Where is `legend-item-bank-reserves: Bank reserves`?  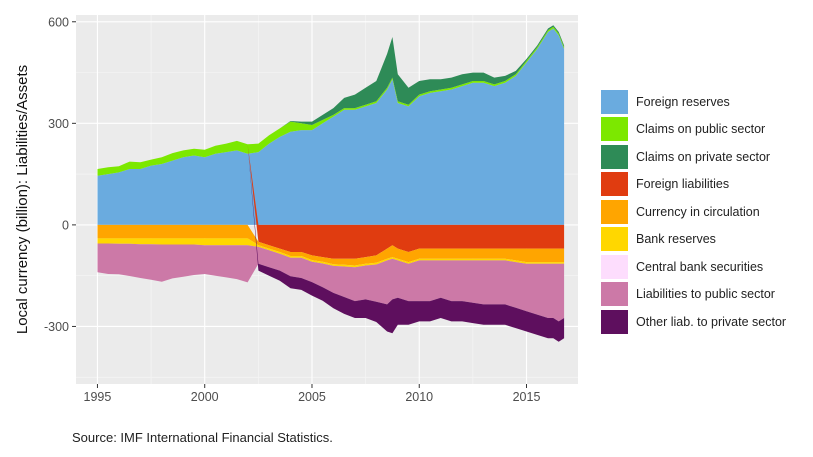
legend-item-bank-reserves: Bank reserves is located at coordinates (693, 240).